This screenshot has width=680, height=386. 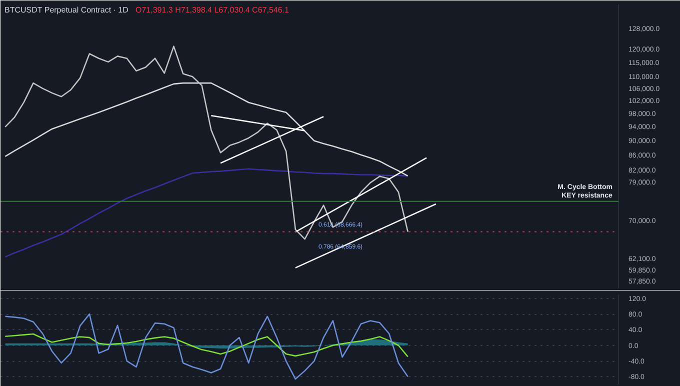 What do you see at coordinates (213, 10) in the screenshot?
I see `annotation: O71,391.3 H71,398.4 L67,030.4 C67,546.1` at bounding box center [213, 10].